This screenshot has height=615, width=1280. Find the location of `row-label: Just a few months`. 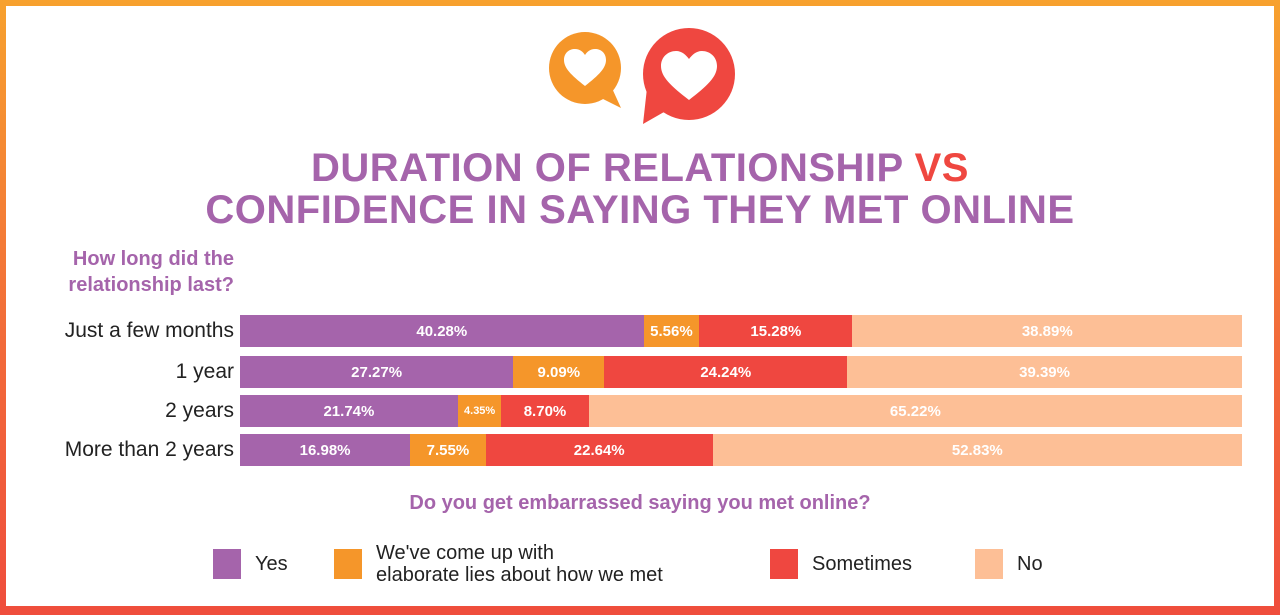

row-label: Just a few months is located at coordinates (149, 330).